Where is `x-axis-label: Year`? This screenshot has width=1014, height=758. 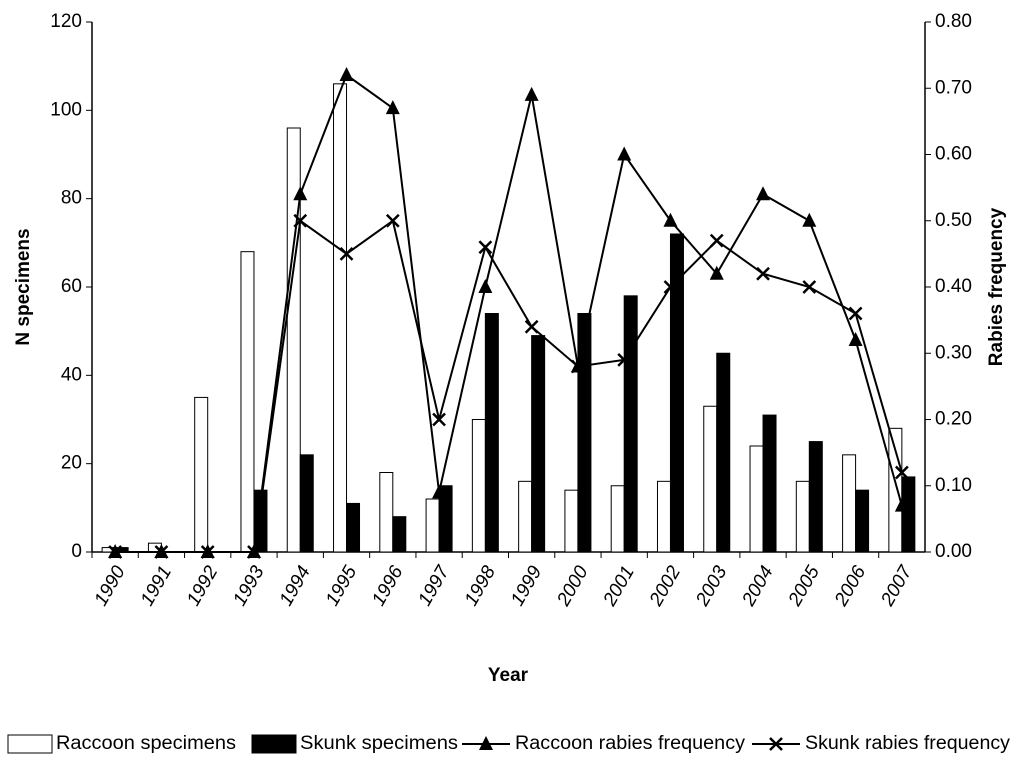
x-axis-label: Year is located at coordinates (508, 675).